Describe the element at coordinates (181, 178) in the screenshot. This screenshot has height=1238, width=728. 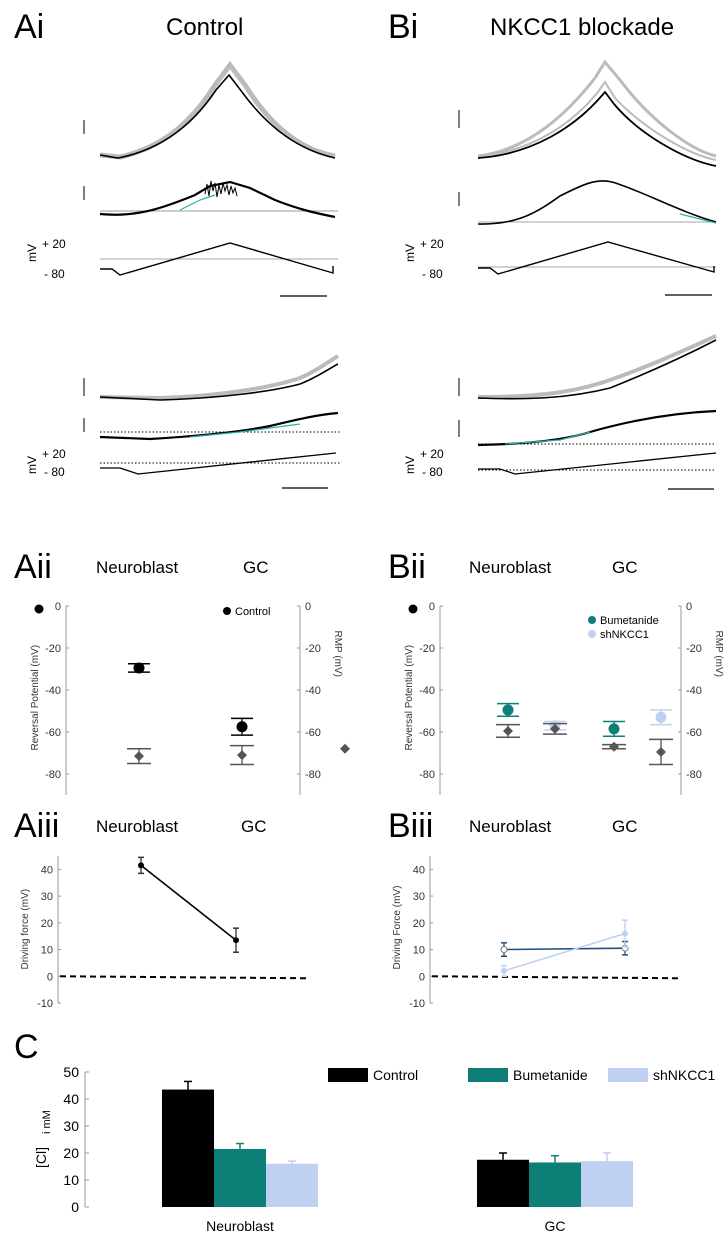
I see `trace-group-ai-top: mV + 20 - 80` at that location.